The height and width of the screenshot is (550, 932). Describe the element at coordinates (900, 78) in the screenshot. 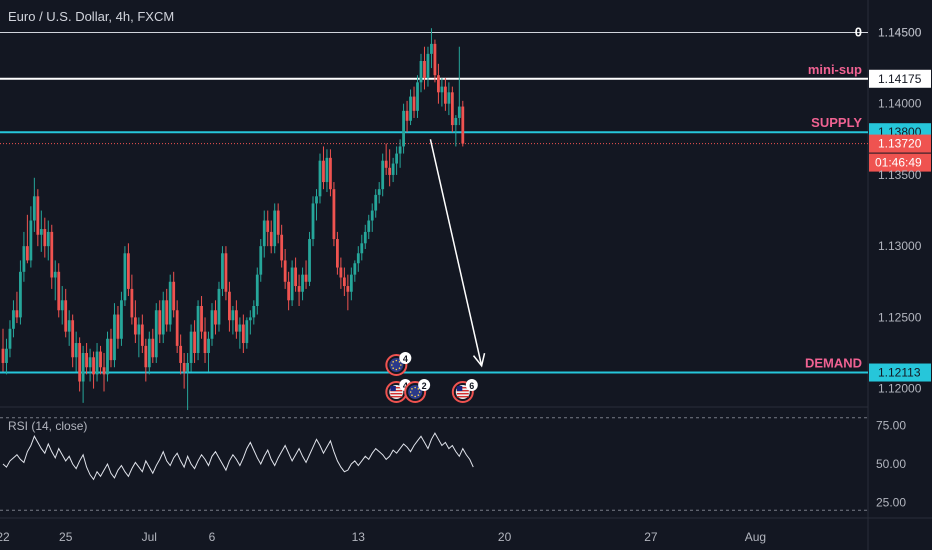

I see `price-badge-mini-sup` at that location.